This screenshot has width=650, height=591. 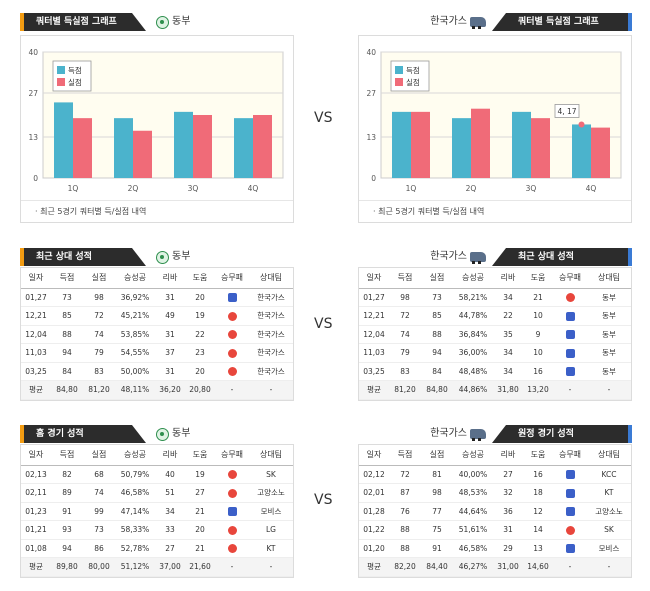 I want to click on legend-label: 실점, so click(x=413, y=82).